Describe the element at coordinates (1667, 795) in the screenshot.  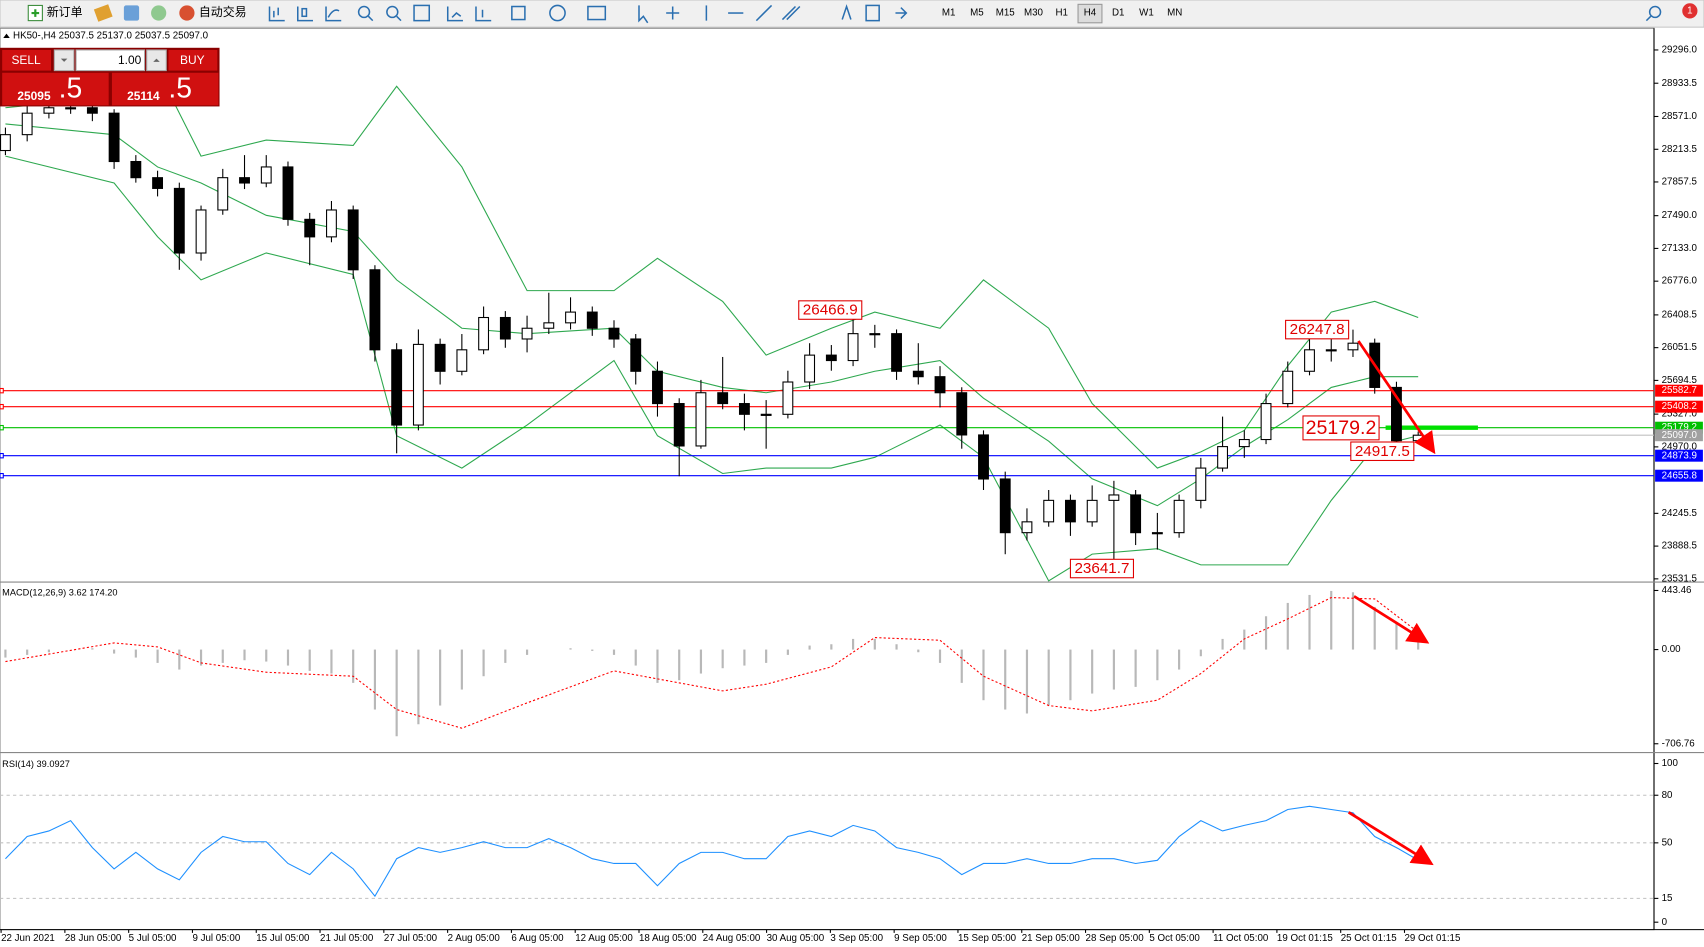
I see `rsi-tick-label: 80` at that location.